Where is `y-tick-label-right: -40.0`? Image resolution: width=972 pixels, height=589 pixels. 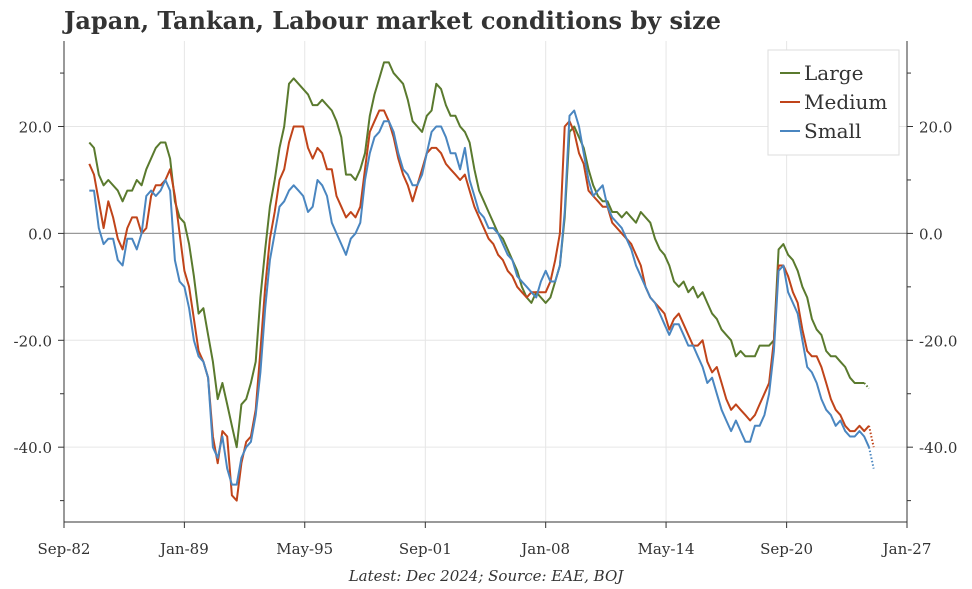 y-tick-label-right: -40.0 is located at coordinates (938, 448).